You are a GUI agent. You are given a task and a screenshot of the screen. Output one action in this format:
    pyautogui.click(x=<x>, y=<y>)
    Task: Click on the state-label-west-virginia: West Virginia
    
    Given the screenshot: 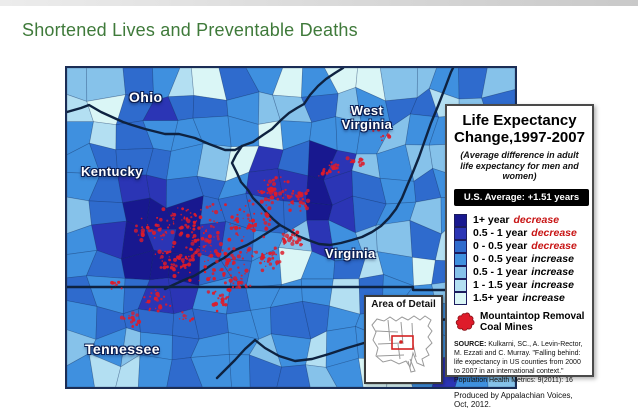 What is the action you would take?
    pyautogui.click(x=367, y=117)
    